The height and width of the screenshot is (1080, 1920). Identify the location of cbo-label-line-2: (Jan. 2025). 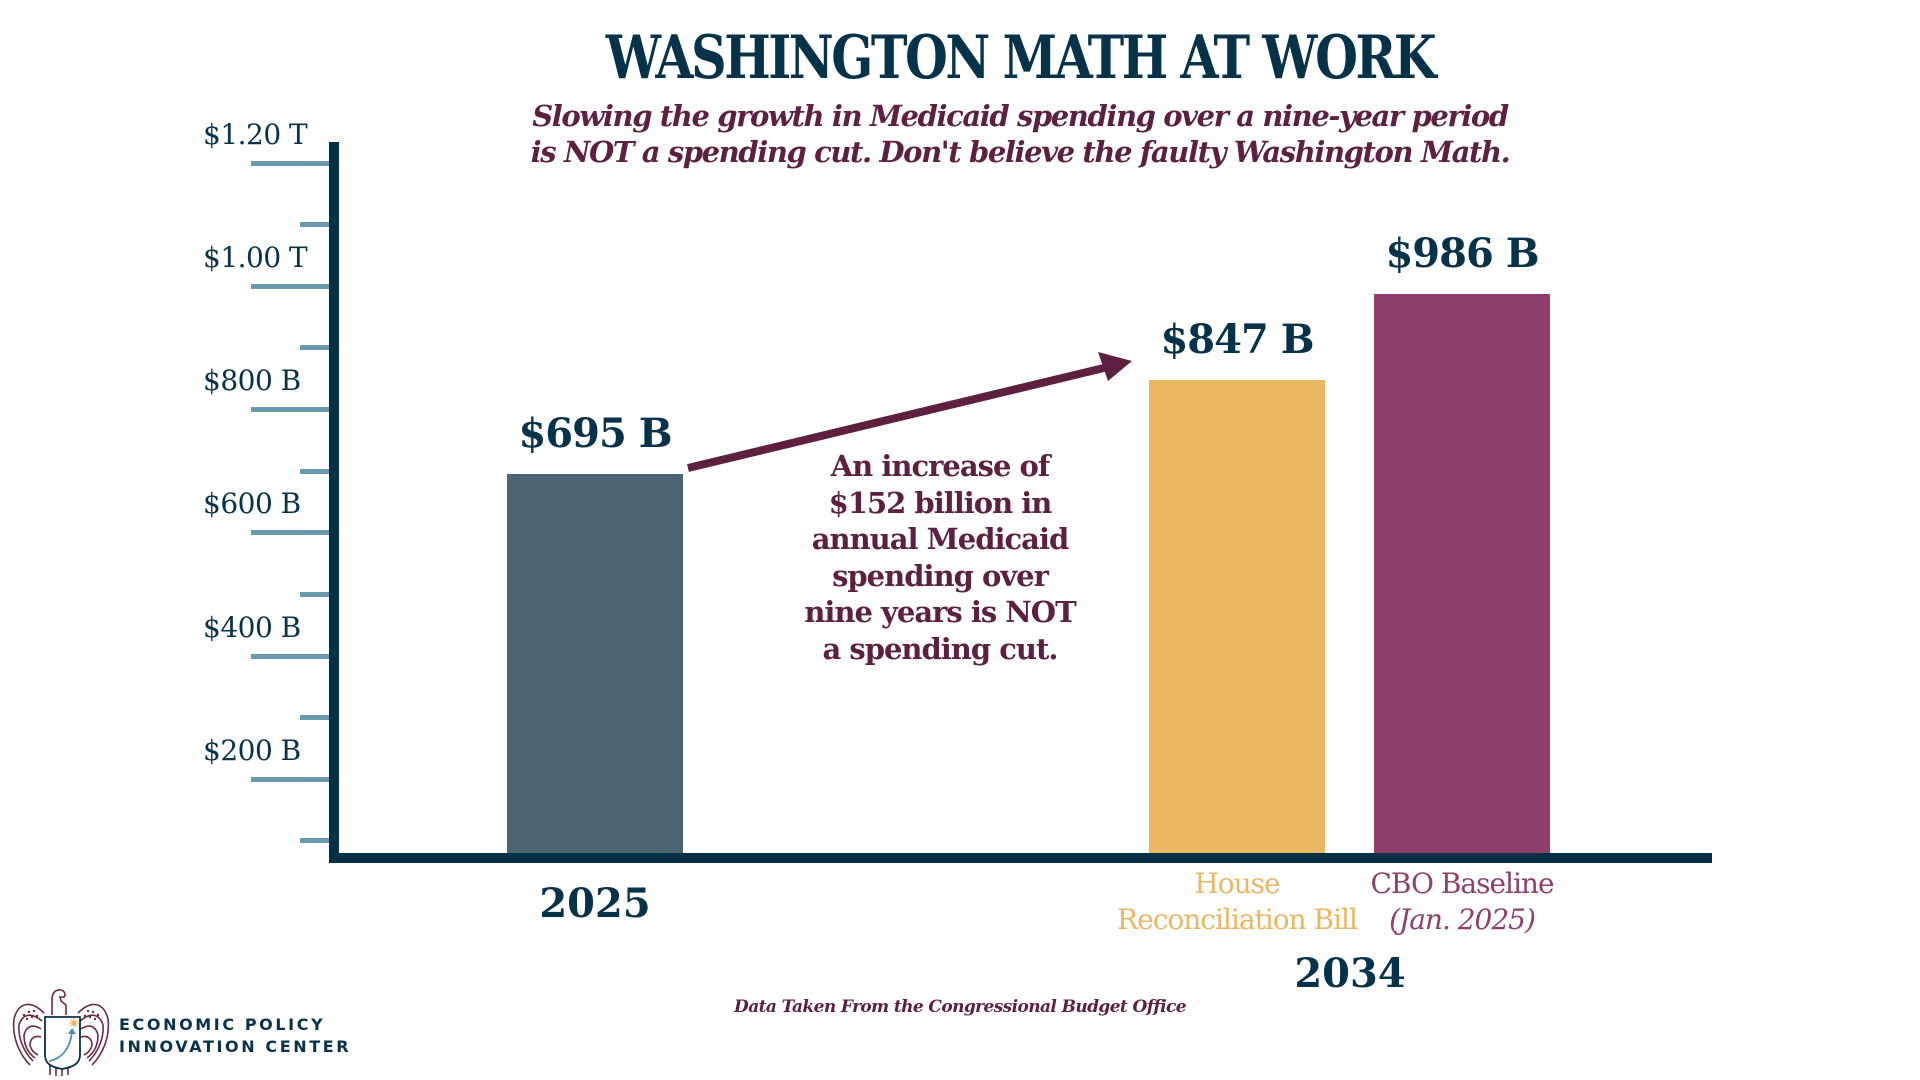
(1462, 919).